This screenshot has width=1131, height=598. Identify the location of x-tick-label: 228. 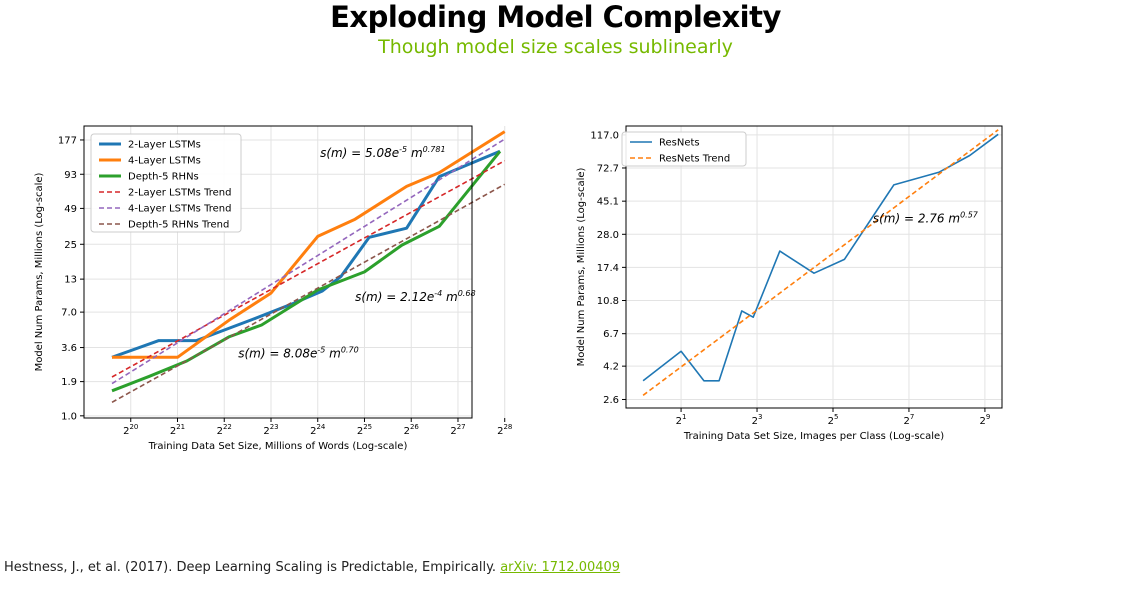
(504, 430).